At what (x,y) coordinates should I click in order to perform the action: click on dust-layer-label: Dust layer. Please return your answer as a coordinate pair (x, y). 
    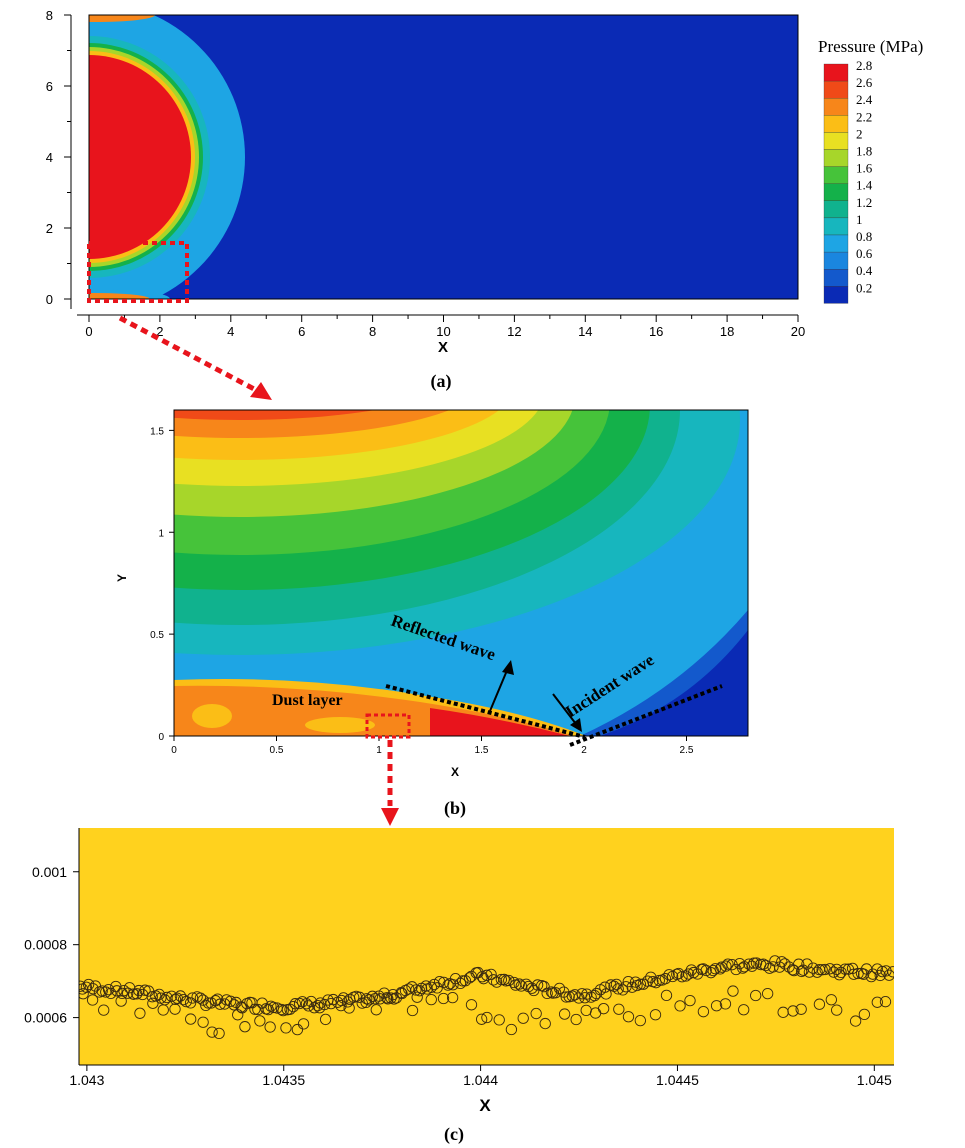
    Looking at the image, I should click on (307, 700).